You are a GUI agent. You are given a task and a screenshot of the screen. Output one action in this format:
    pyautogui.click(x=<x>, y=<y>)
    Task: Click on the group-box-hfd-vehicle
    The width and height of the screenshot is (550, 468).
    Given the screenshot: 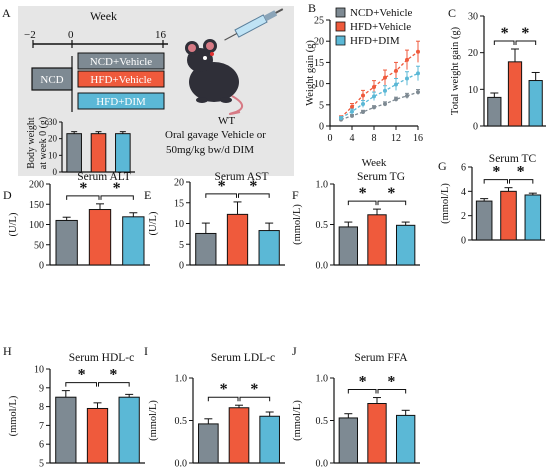 What is the action you would take?
    pyautogui.click(x=121, y=79)
    